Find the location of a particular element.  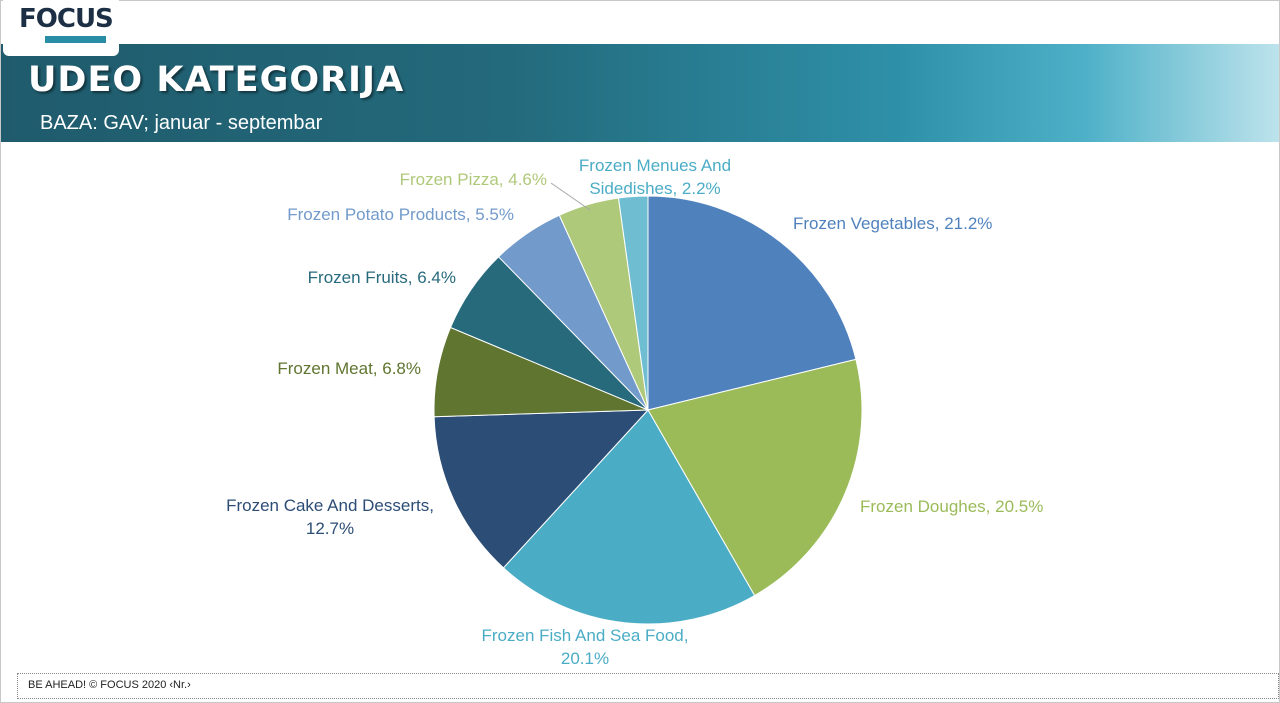

leader-line-frozen-pizza is located at coordinates (570, 196).